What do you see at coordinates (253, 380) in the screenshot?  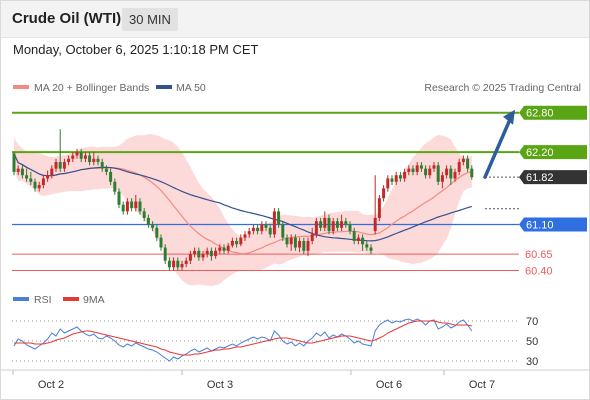 I see `x-axis: Oct 2 Oct 3 Oct 6 Oct 7` at bounding box center [253, 380].